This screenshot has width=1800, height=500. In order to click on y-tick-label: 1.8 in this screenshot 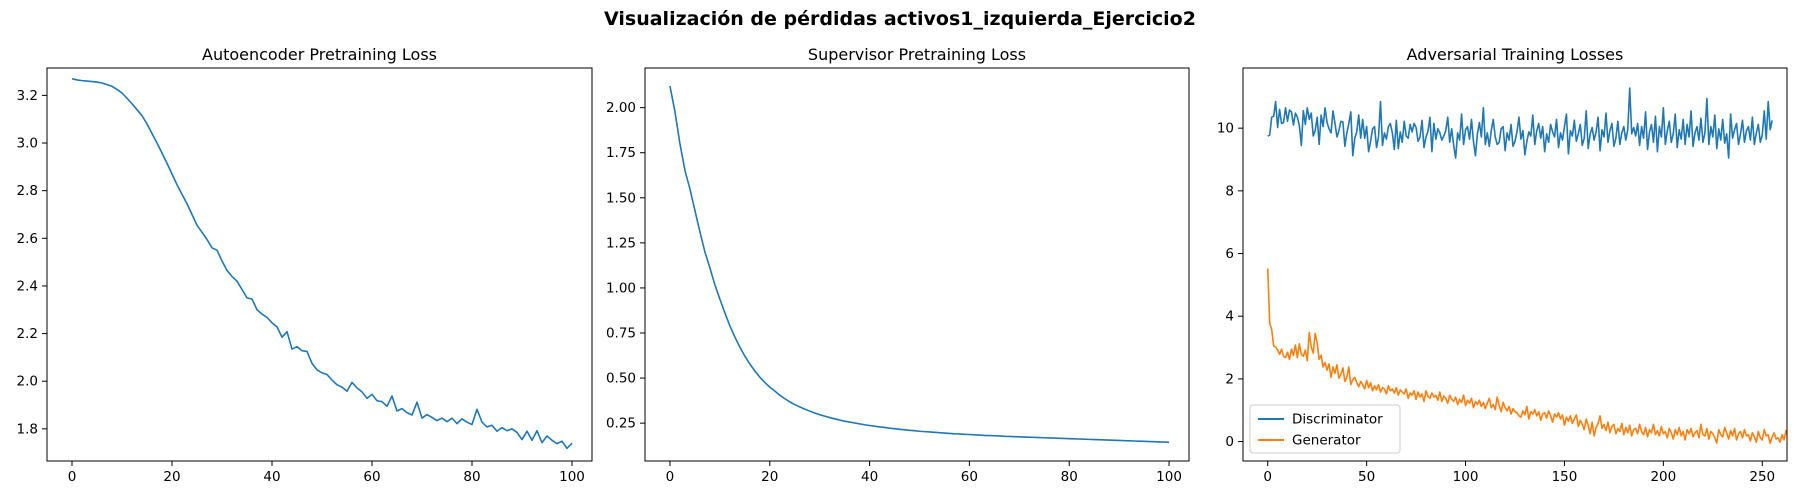, I will do `click(27, 429)`.